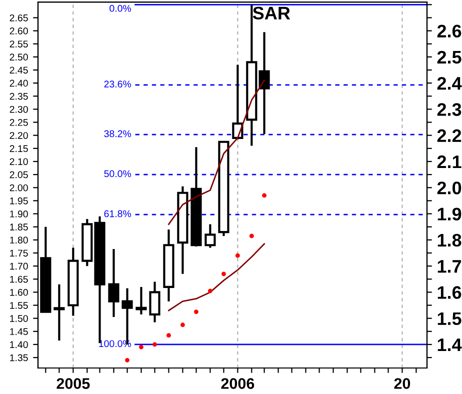 This screenshot has width=462, height=394. What do you see at coordinates (19, 279) in the screenshot?
I see `y-tick-label: 1.65` at bounding box center [19, 279].